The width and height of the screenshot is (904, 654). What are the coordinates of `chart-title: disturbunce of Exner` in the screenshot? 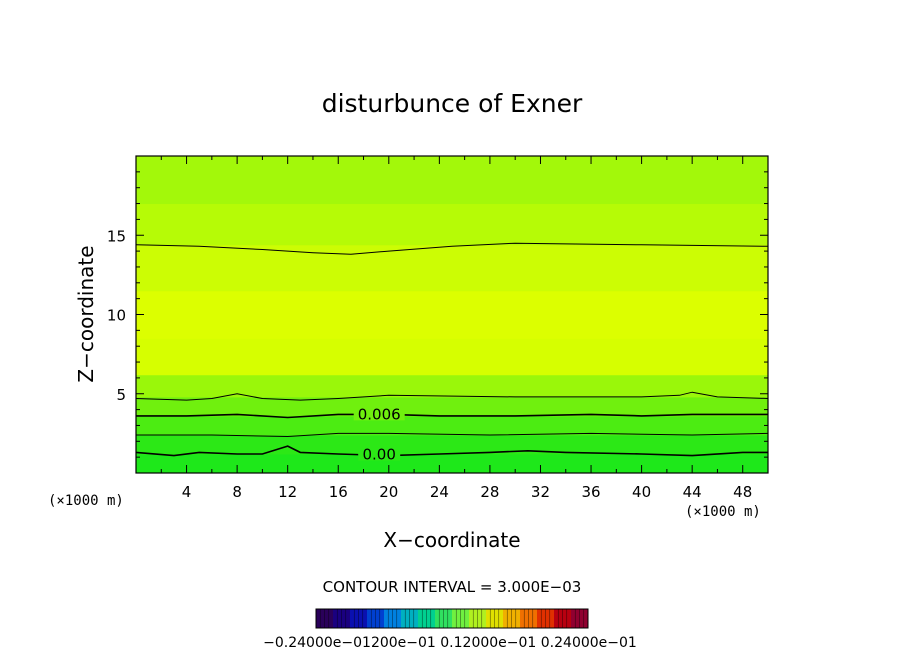 It's located at (452, 103).